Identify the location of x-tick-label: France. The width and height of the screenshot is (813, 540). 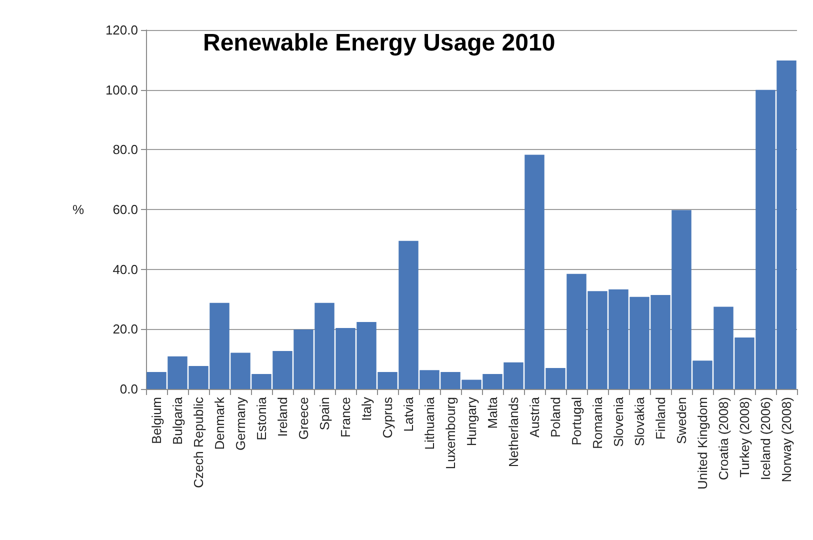
(345, 417).